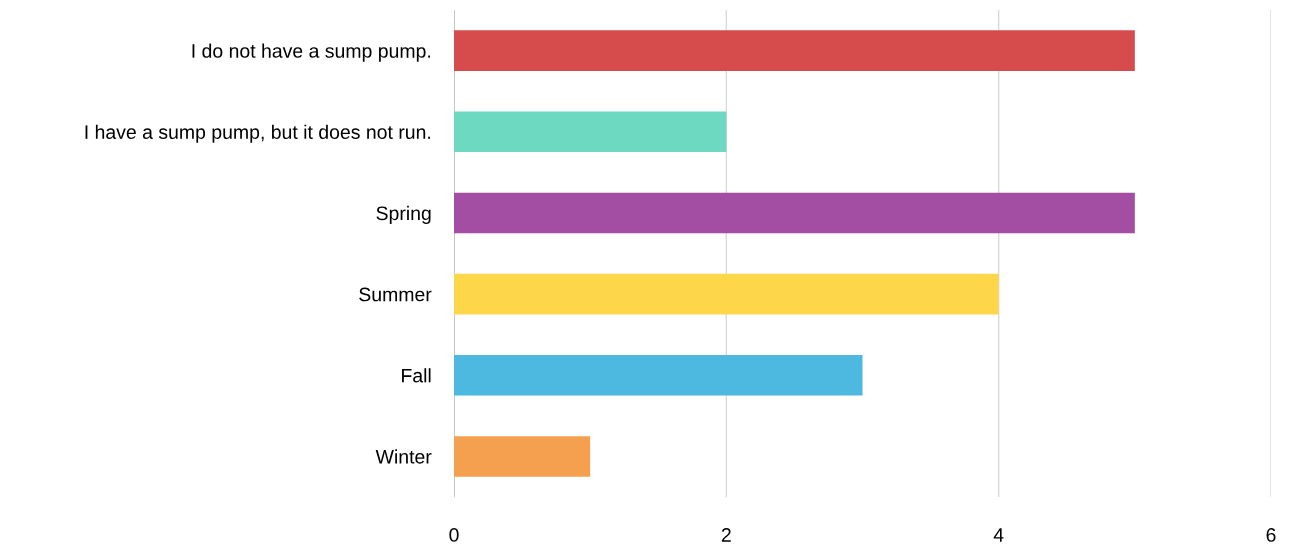 This screenshot has width=1289, height=548. Describe the element at coordinates (726, 535) in the screenshot. I see `x-tick-label: 2` at that location.